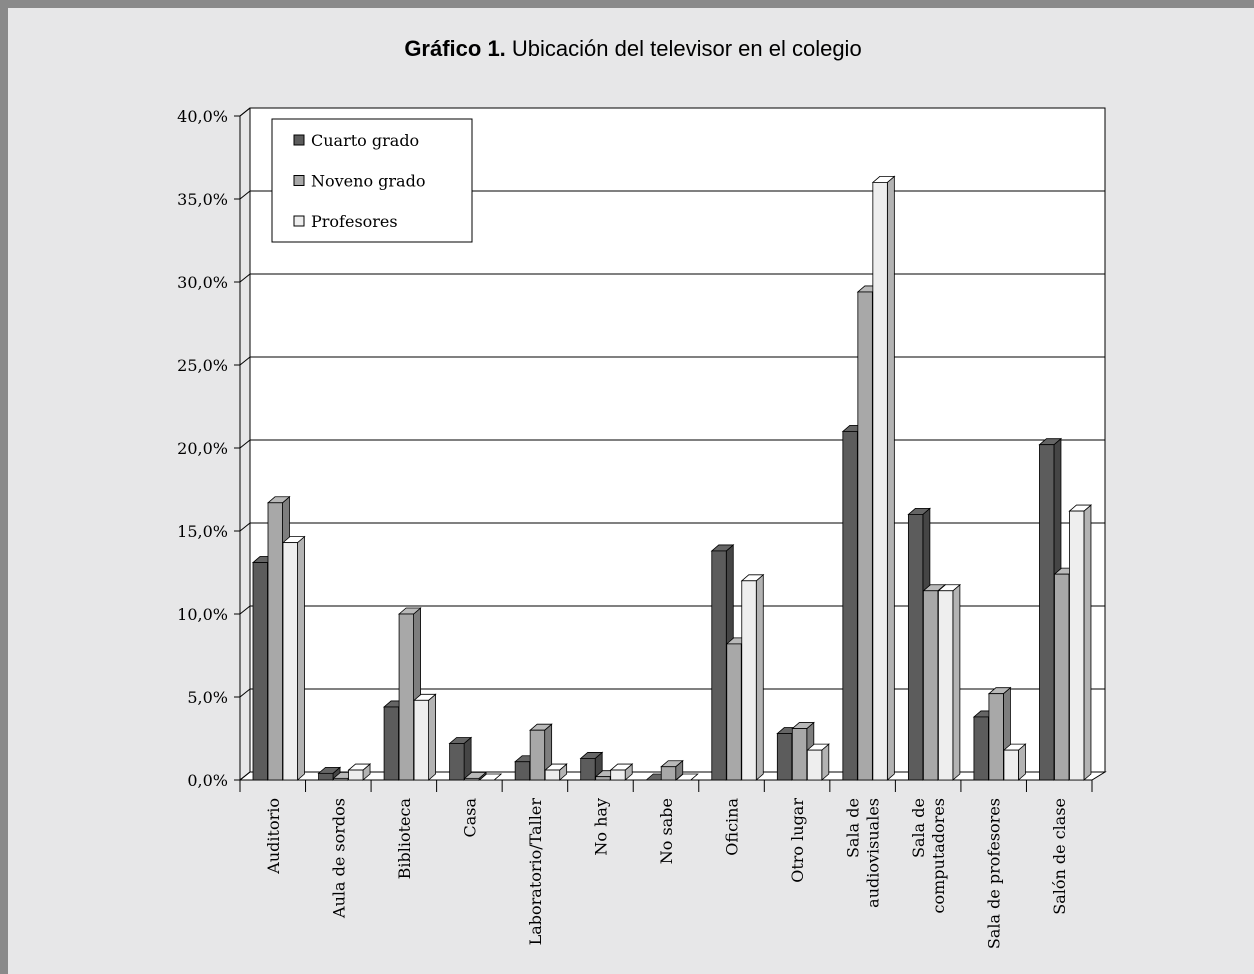 The image size is (1254, 974). What do you see at coordinates (365, 140) in the screenshot?
I see `legend-label: Cuarto grado` at bounding box center [365, 140].